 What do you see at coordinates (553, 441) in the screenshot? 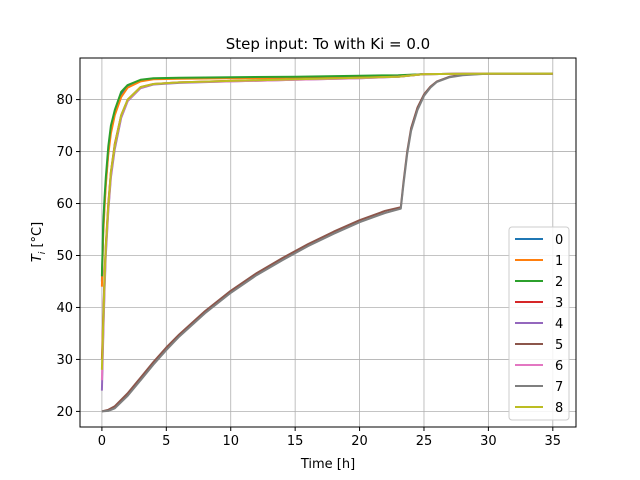
I see `x-tick-label: 35` at bounding box center [553, 441].